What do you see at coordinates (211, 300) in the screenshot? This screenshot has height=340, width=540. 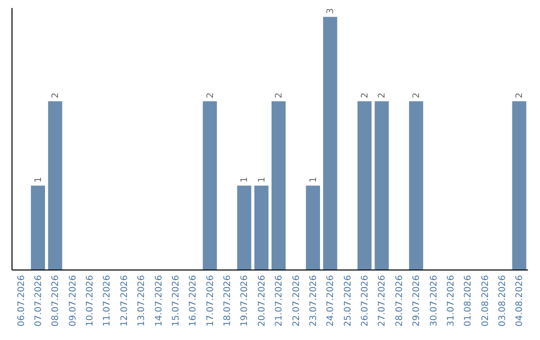 I see `x-tick-label: 17.07.2026` at bounding box center [211, 300].